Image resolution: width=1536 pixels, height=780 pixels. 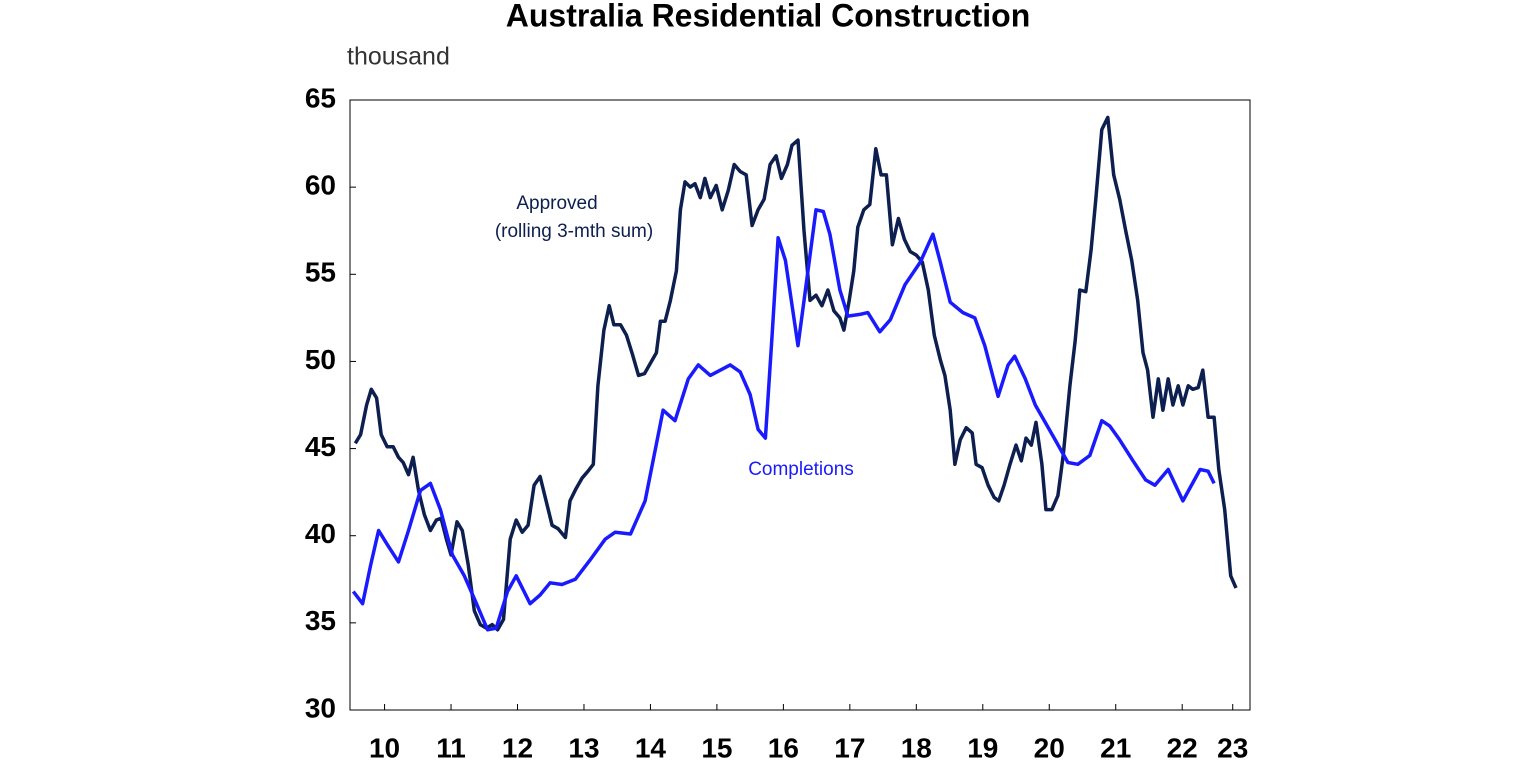 What do you see at coordinates (320, 185) in the screenshot?
I see `y-tick-label: 60` at bounding box center [320, 185].